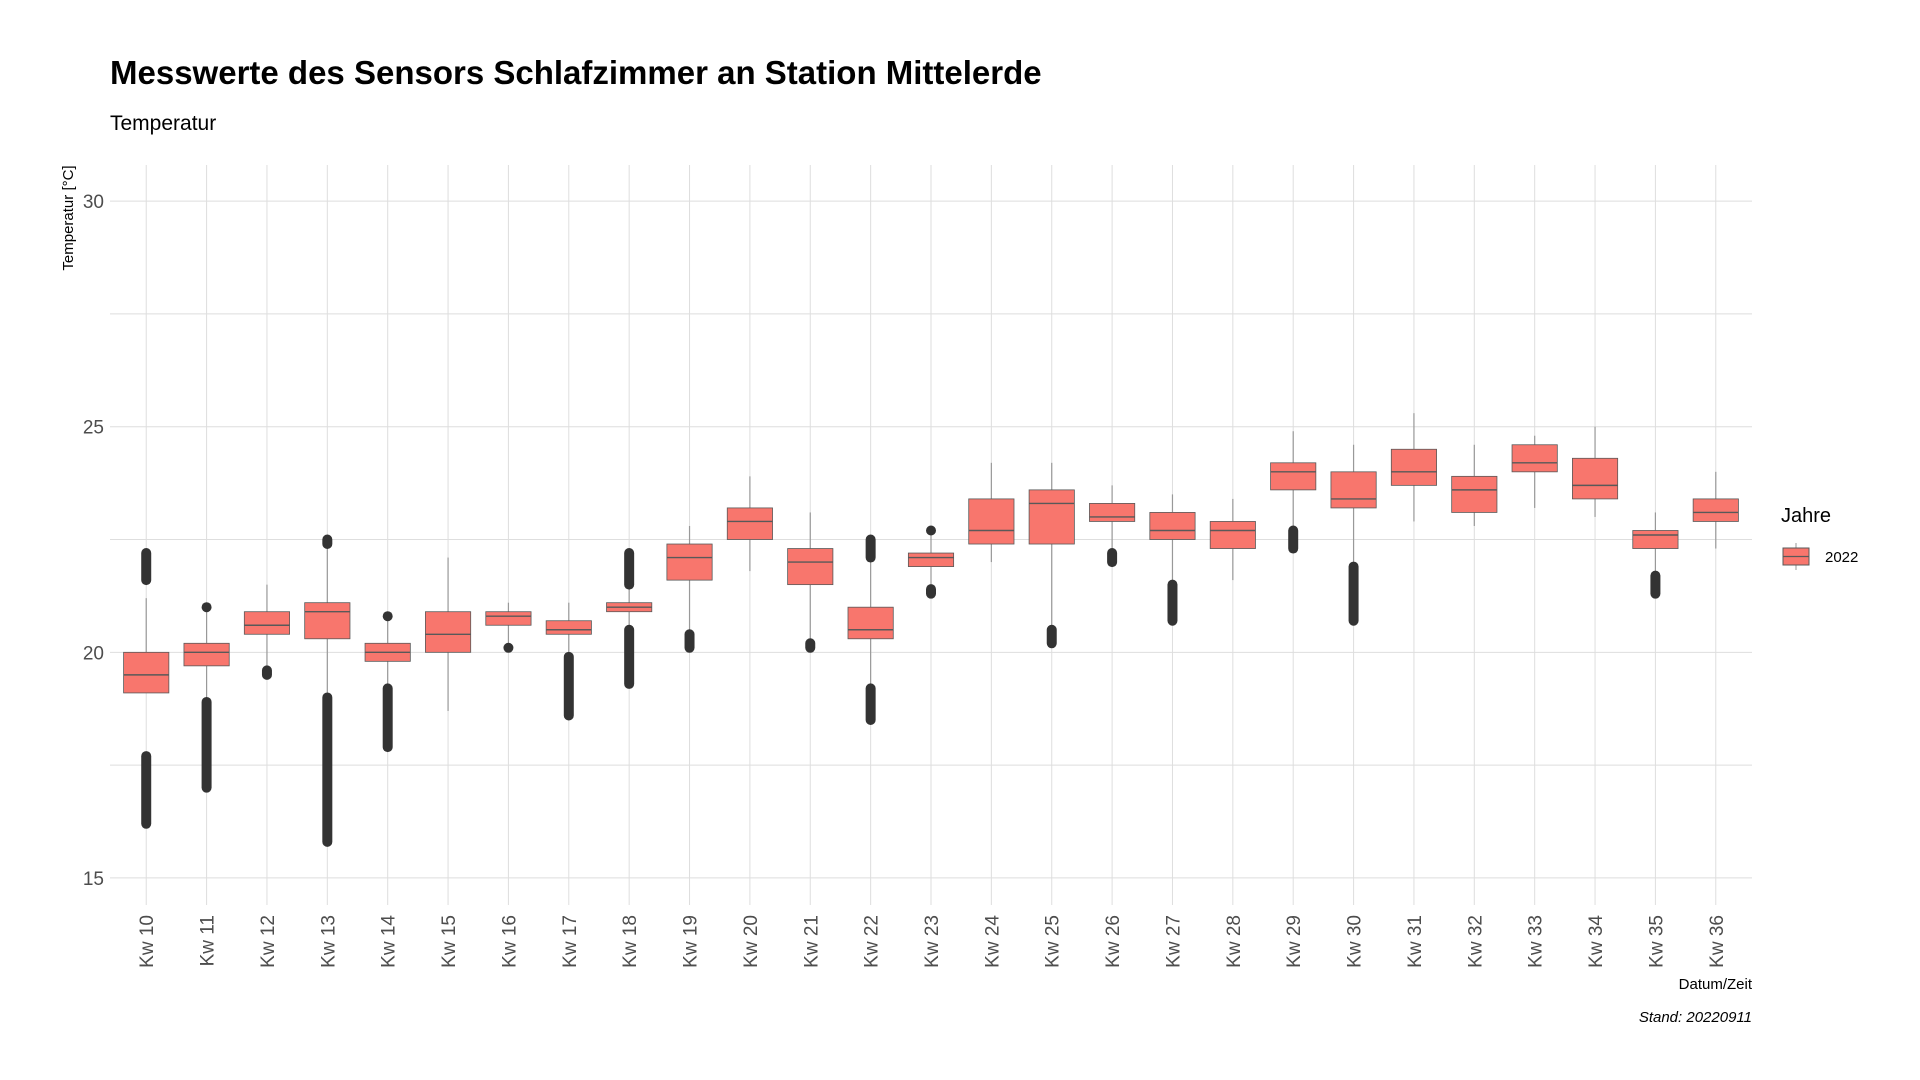  I want to click on legend-entry-2022: 2022, so click(1841, 557).